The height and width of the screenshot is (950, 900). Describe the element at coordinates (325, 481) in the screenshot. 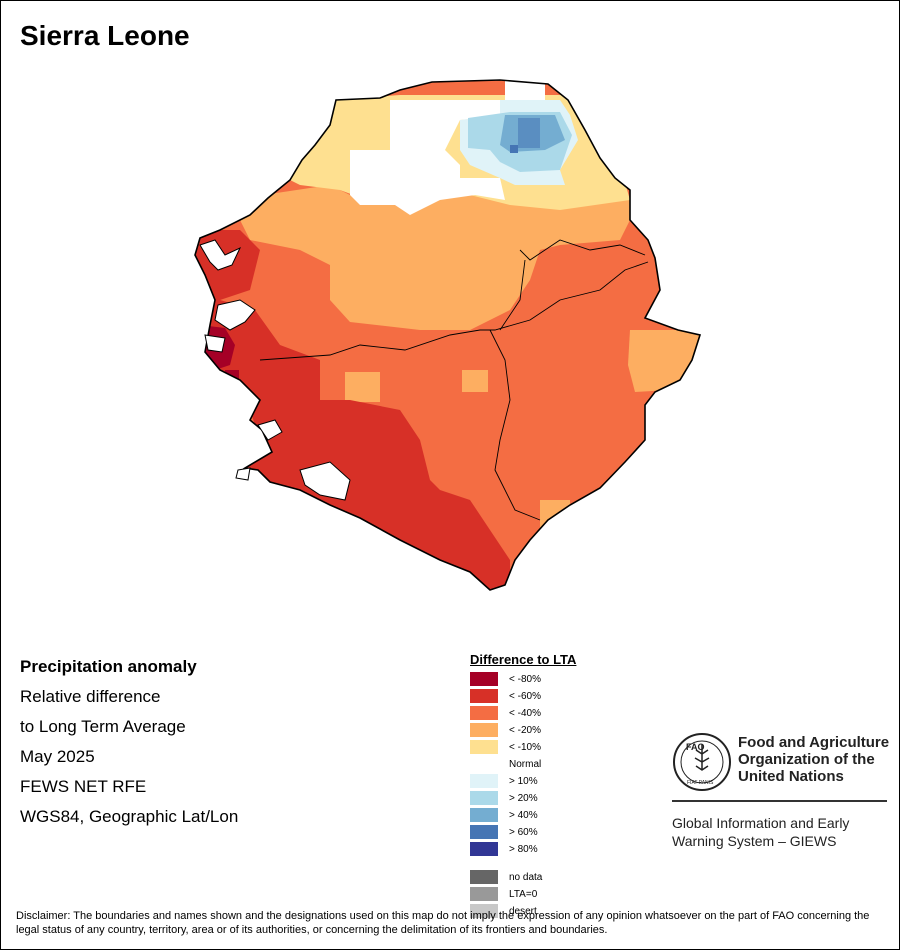

I see `coastal-estuary-south` at that location.